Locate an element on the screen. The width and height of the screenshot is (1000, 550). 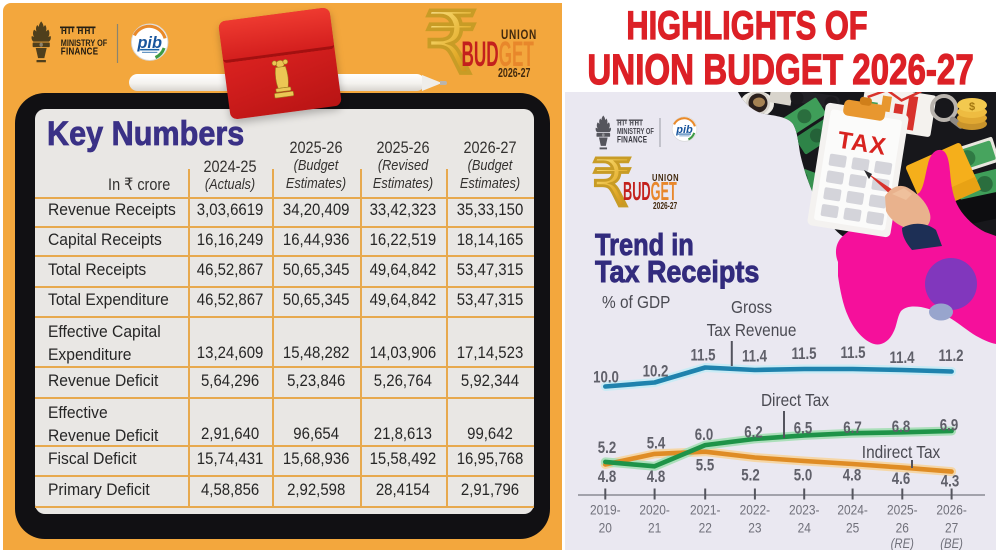
svg-text: 22 is located at coordinates (705, 528).